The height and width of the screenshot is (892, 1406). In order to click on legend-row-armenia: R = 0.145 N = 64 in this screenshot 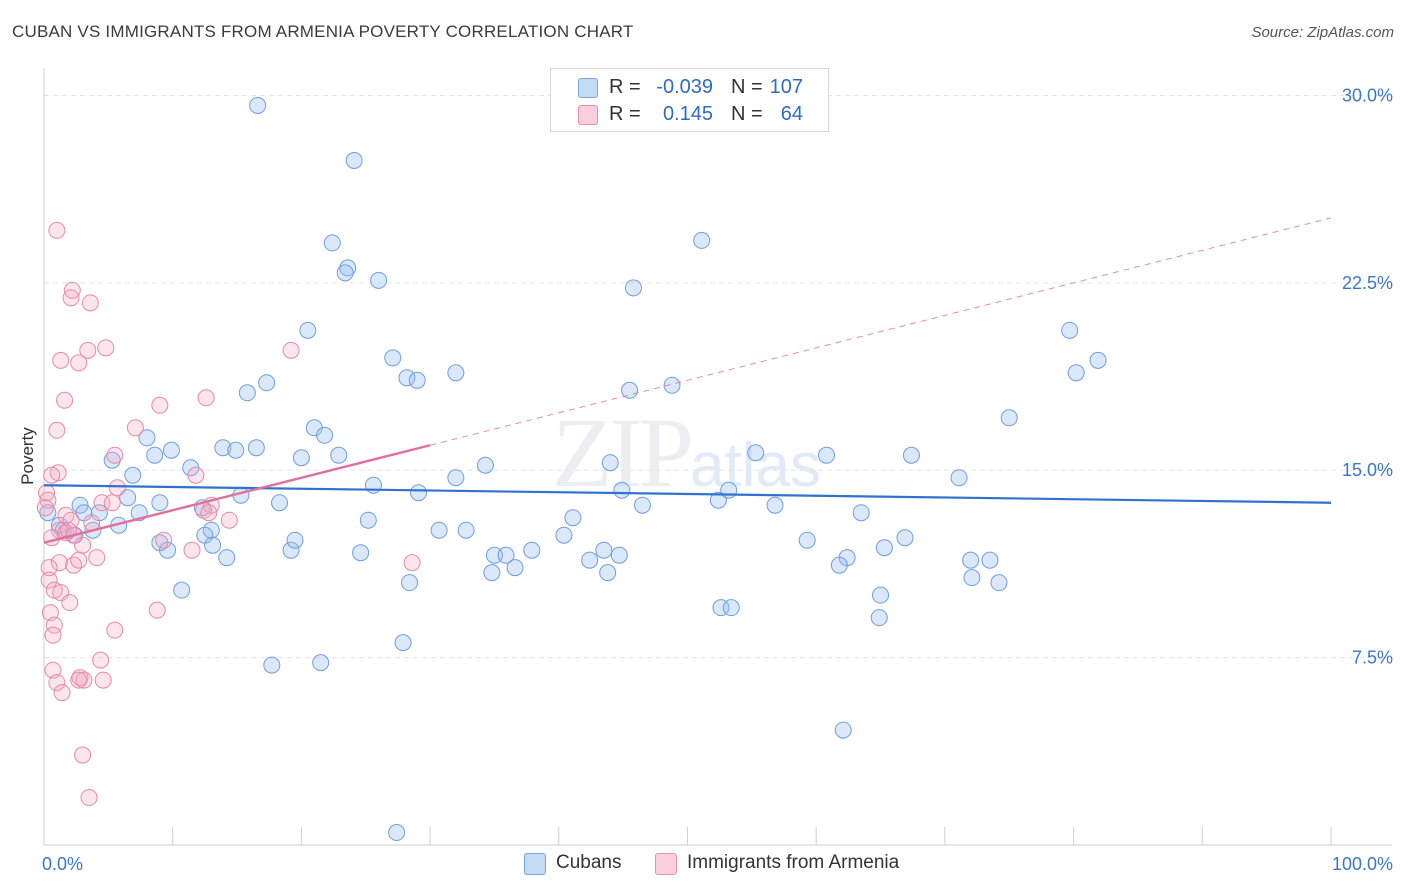, I will do `click(689, 114)`.